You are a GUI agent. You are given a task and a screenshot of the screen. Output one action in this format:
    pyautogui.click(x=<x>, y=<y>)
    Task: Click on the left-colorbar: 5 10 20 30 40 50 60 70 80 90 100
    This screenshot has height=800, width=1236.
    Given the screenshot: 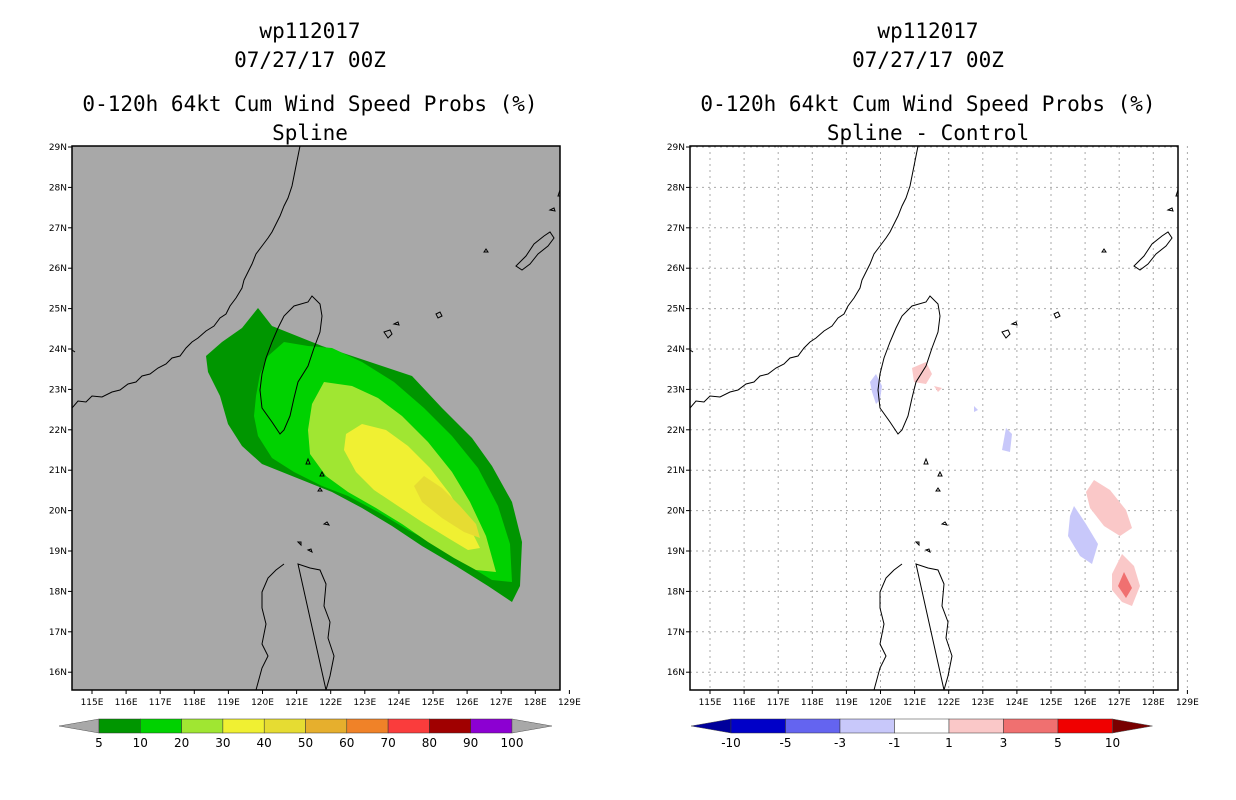 What is the action you would take?
    pyautogui.click(x=305, y=734)
    